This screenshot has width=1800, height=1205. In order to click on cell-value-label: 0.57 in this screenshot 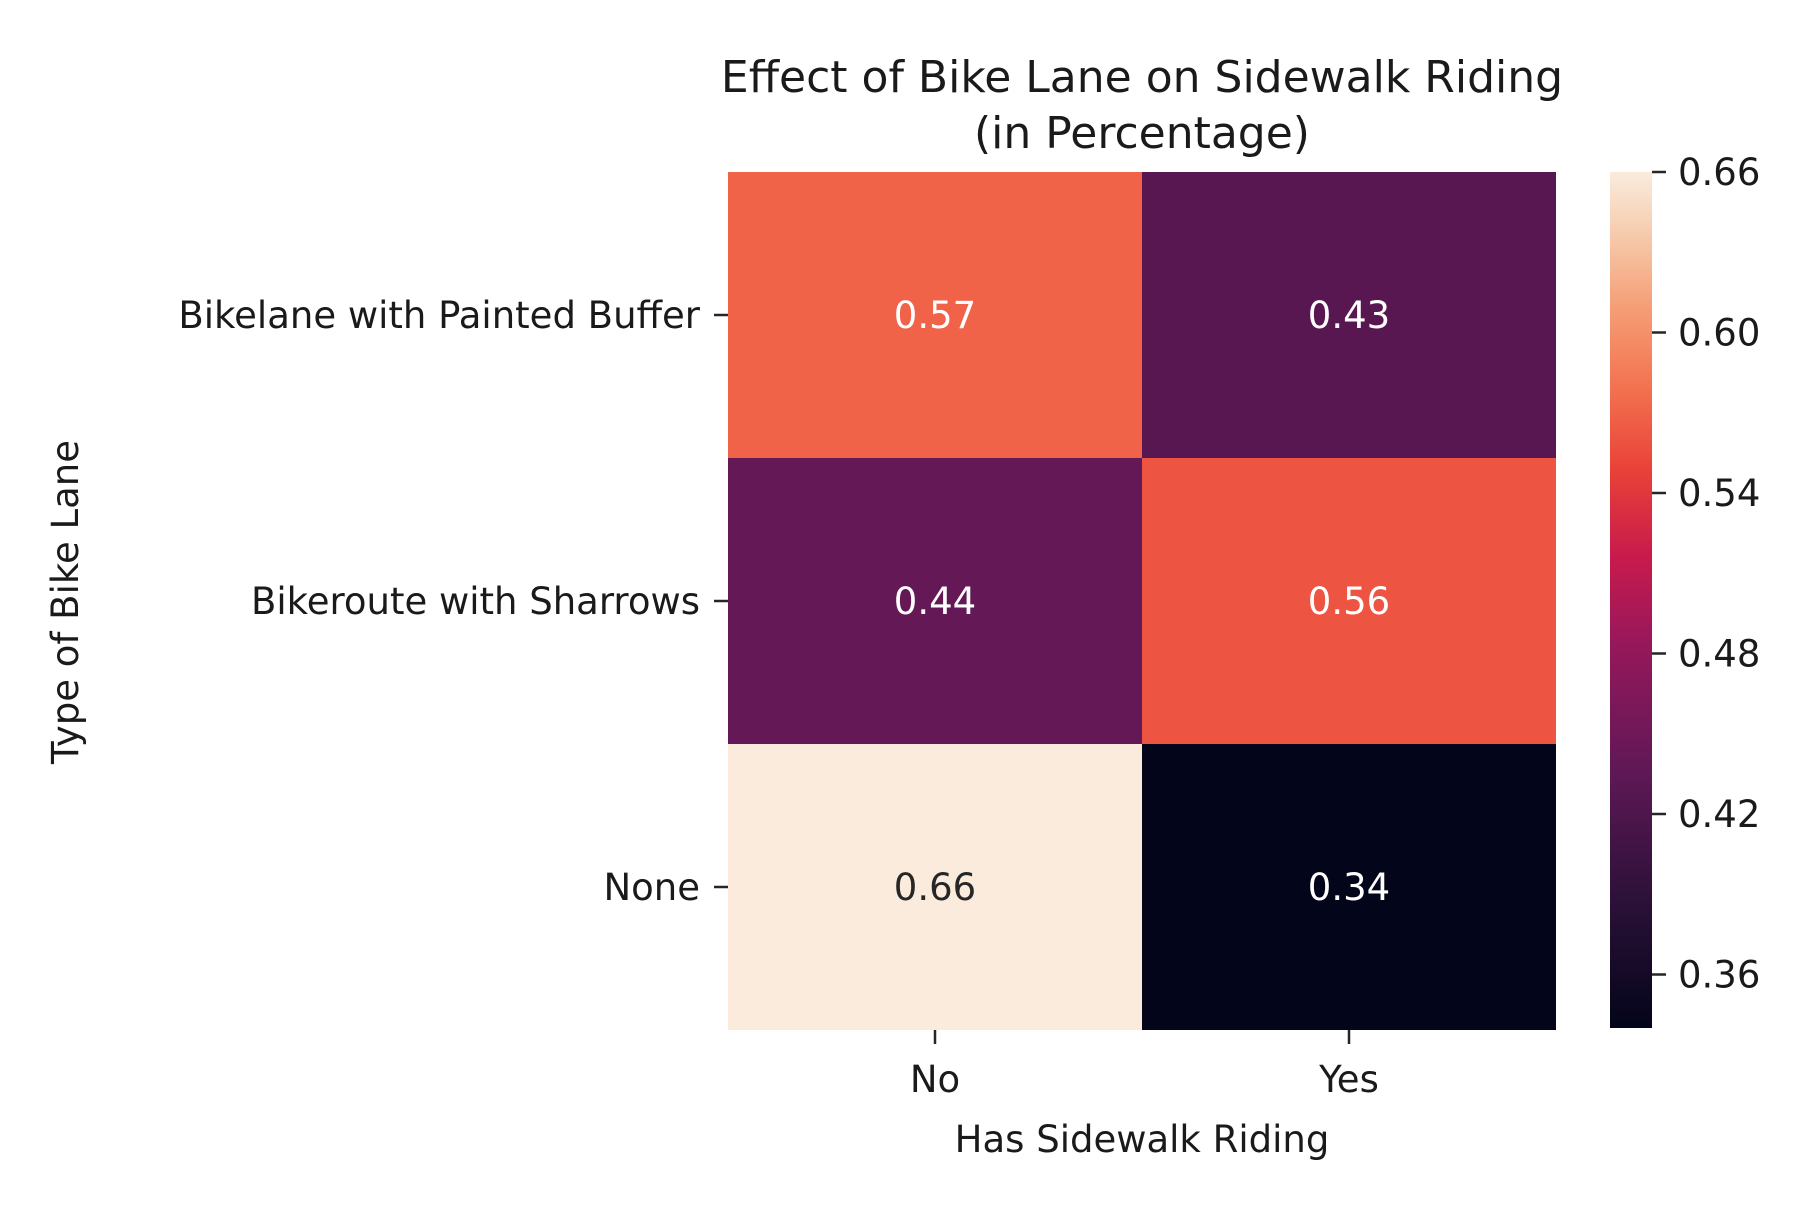, I will do `click(935, 315)`.